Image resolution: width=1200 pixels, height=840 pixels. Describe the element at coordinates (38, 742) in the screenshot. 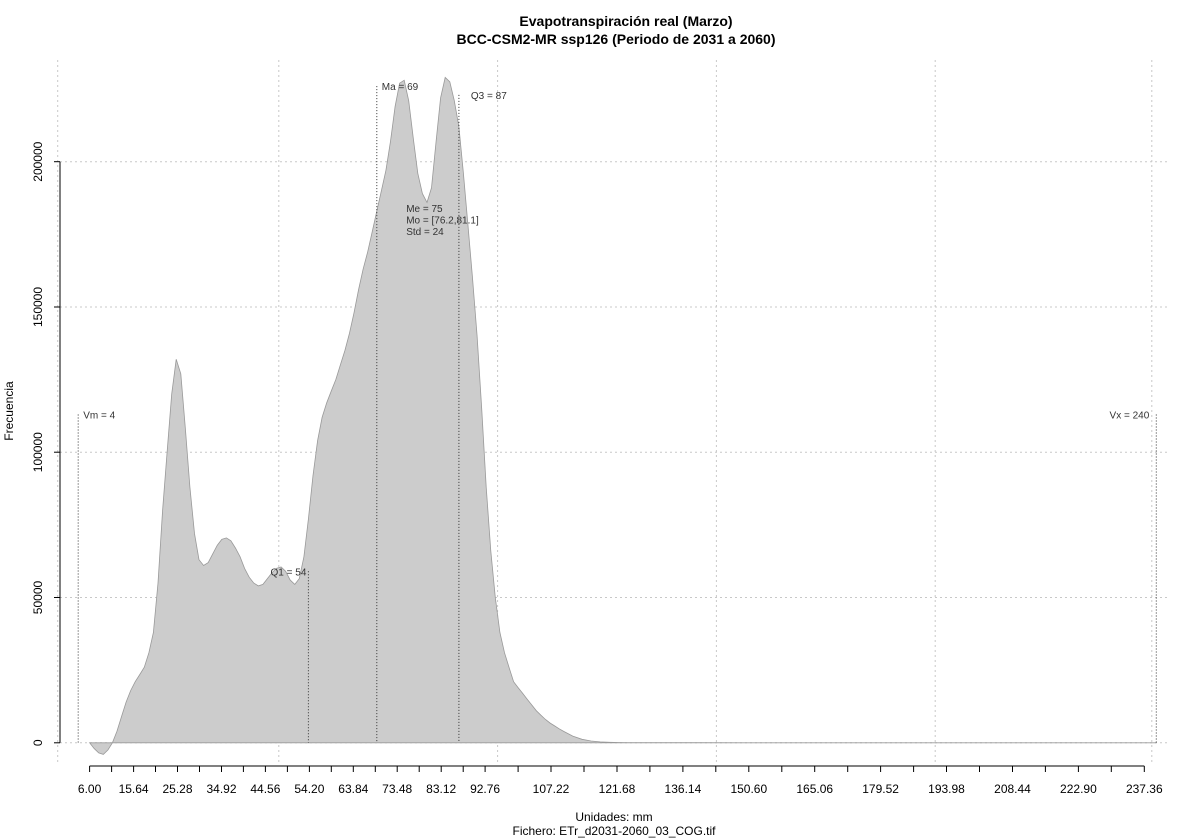

I see `y-tick-label: 0` at that location.